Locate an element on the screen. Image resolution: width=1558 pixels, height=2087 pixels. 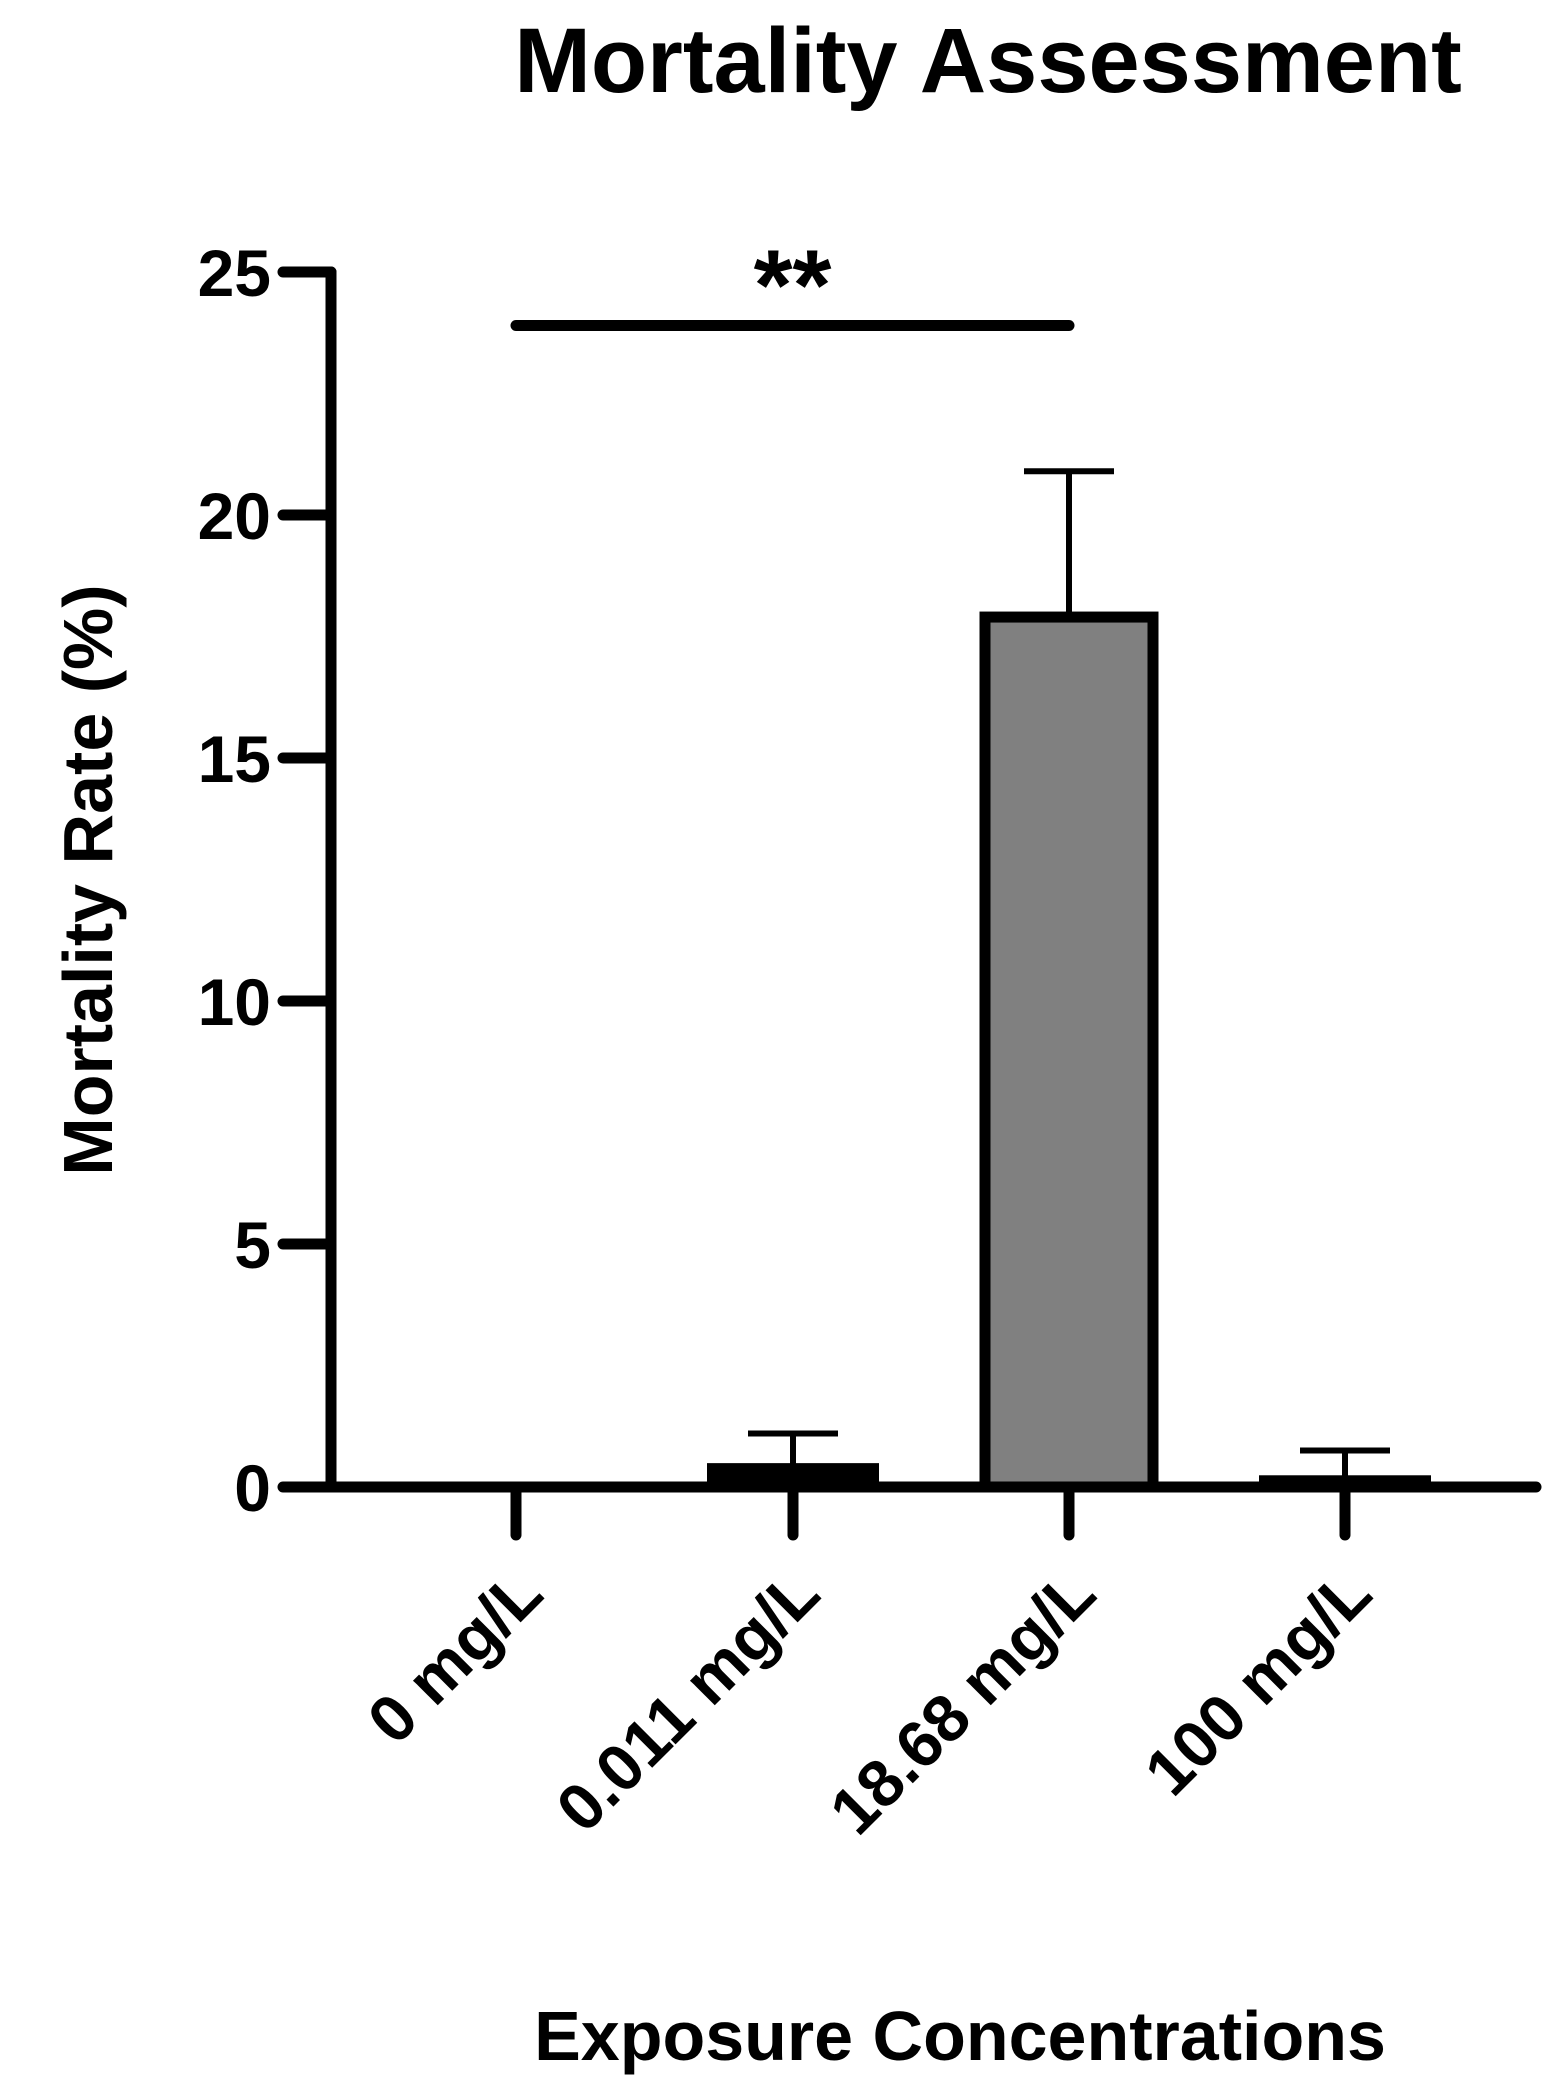
x-axis-title: Exposure Concentrations is located at coordinates (960, 2036).